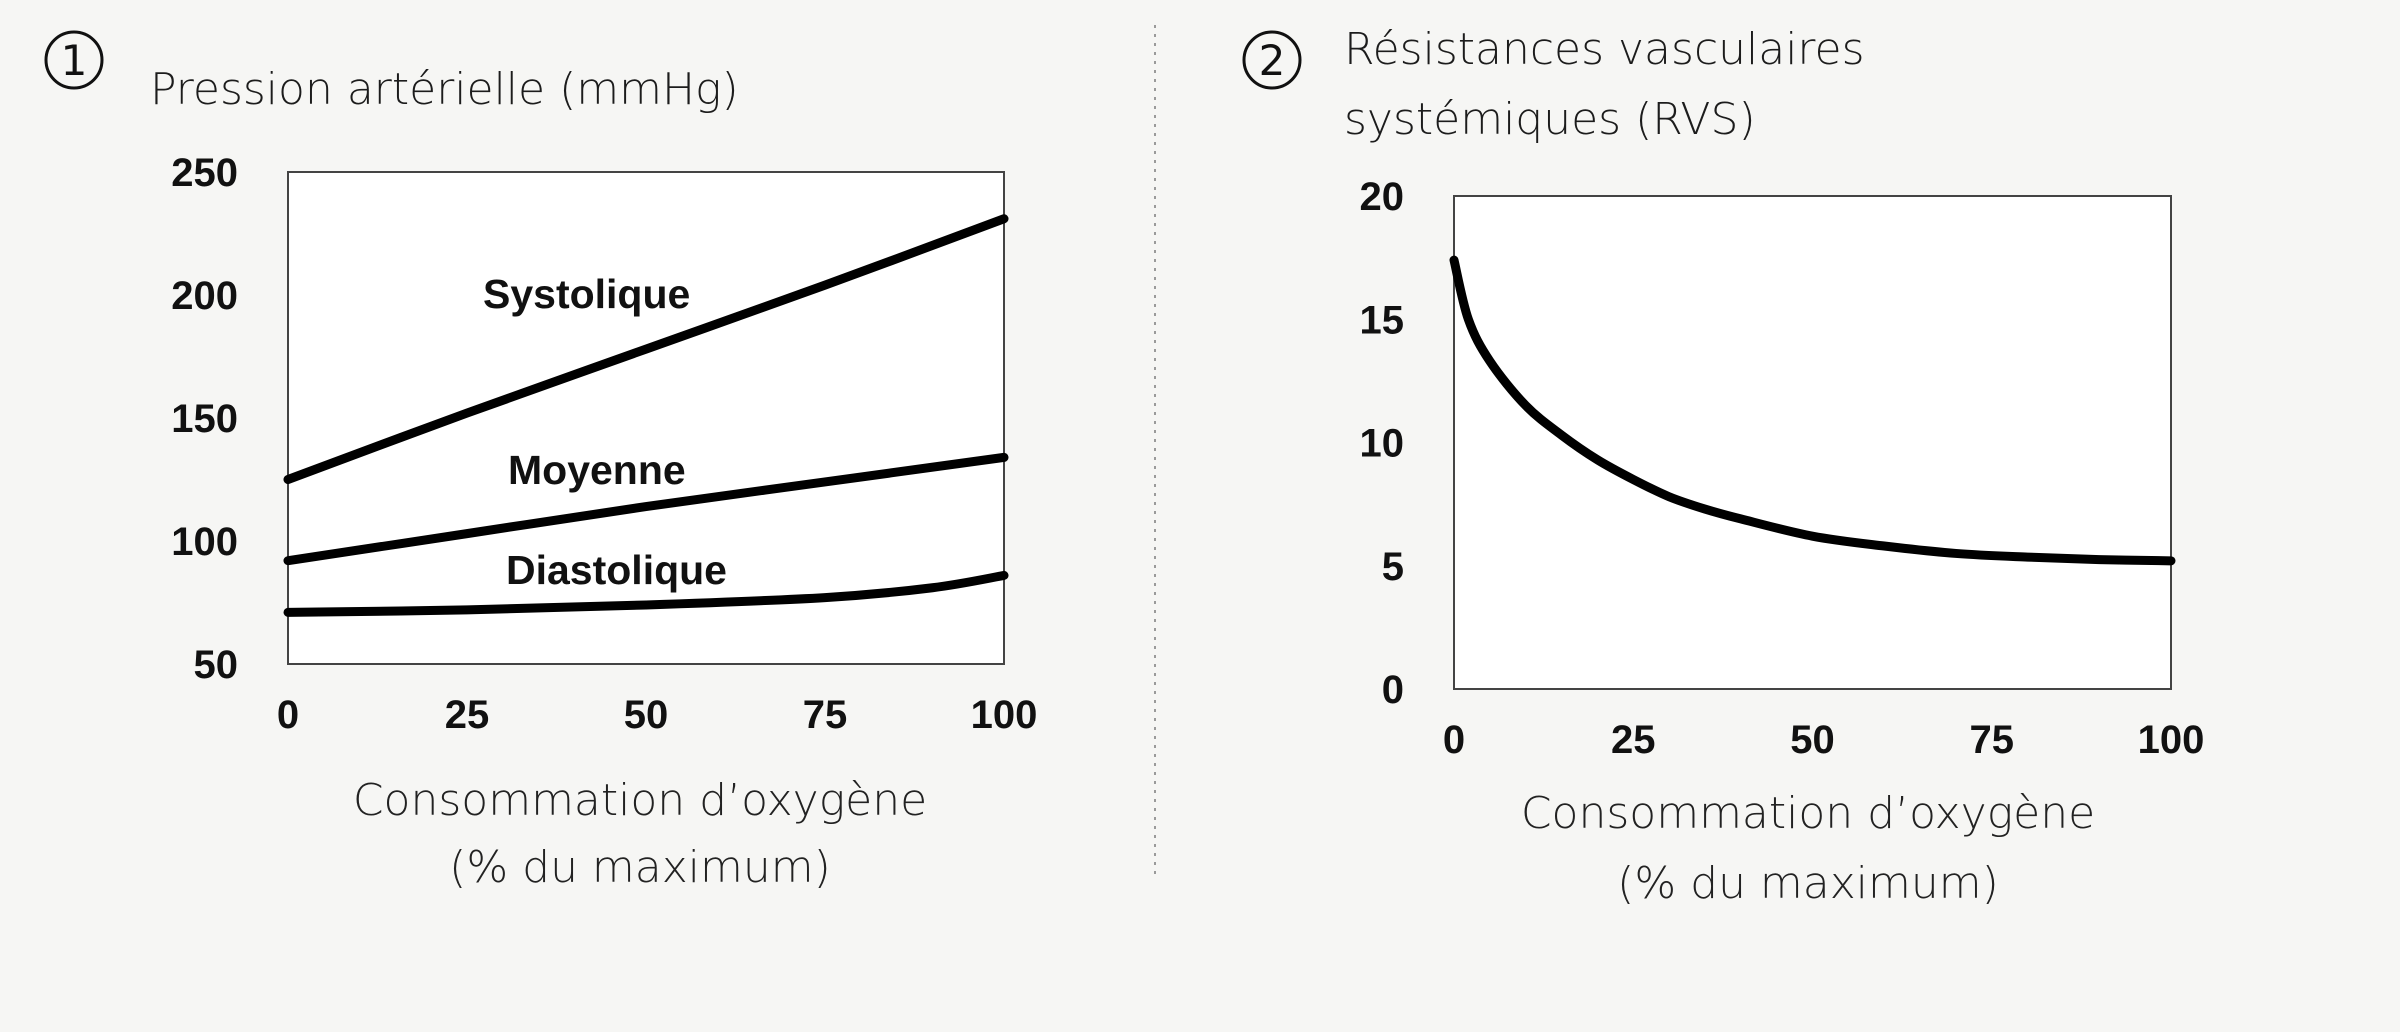 The height and width of the screenshot is (1032, 2400). I want to click on y-tick-label: 15, so click(1382, 320).